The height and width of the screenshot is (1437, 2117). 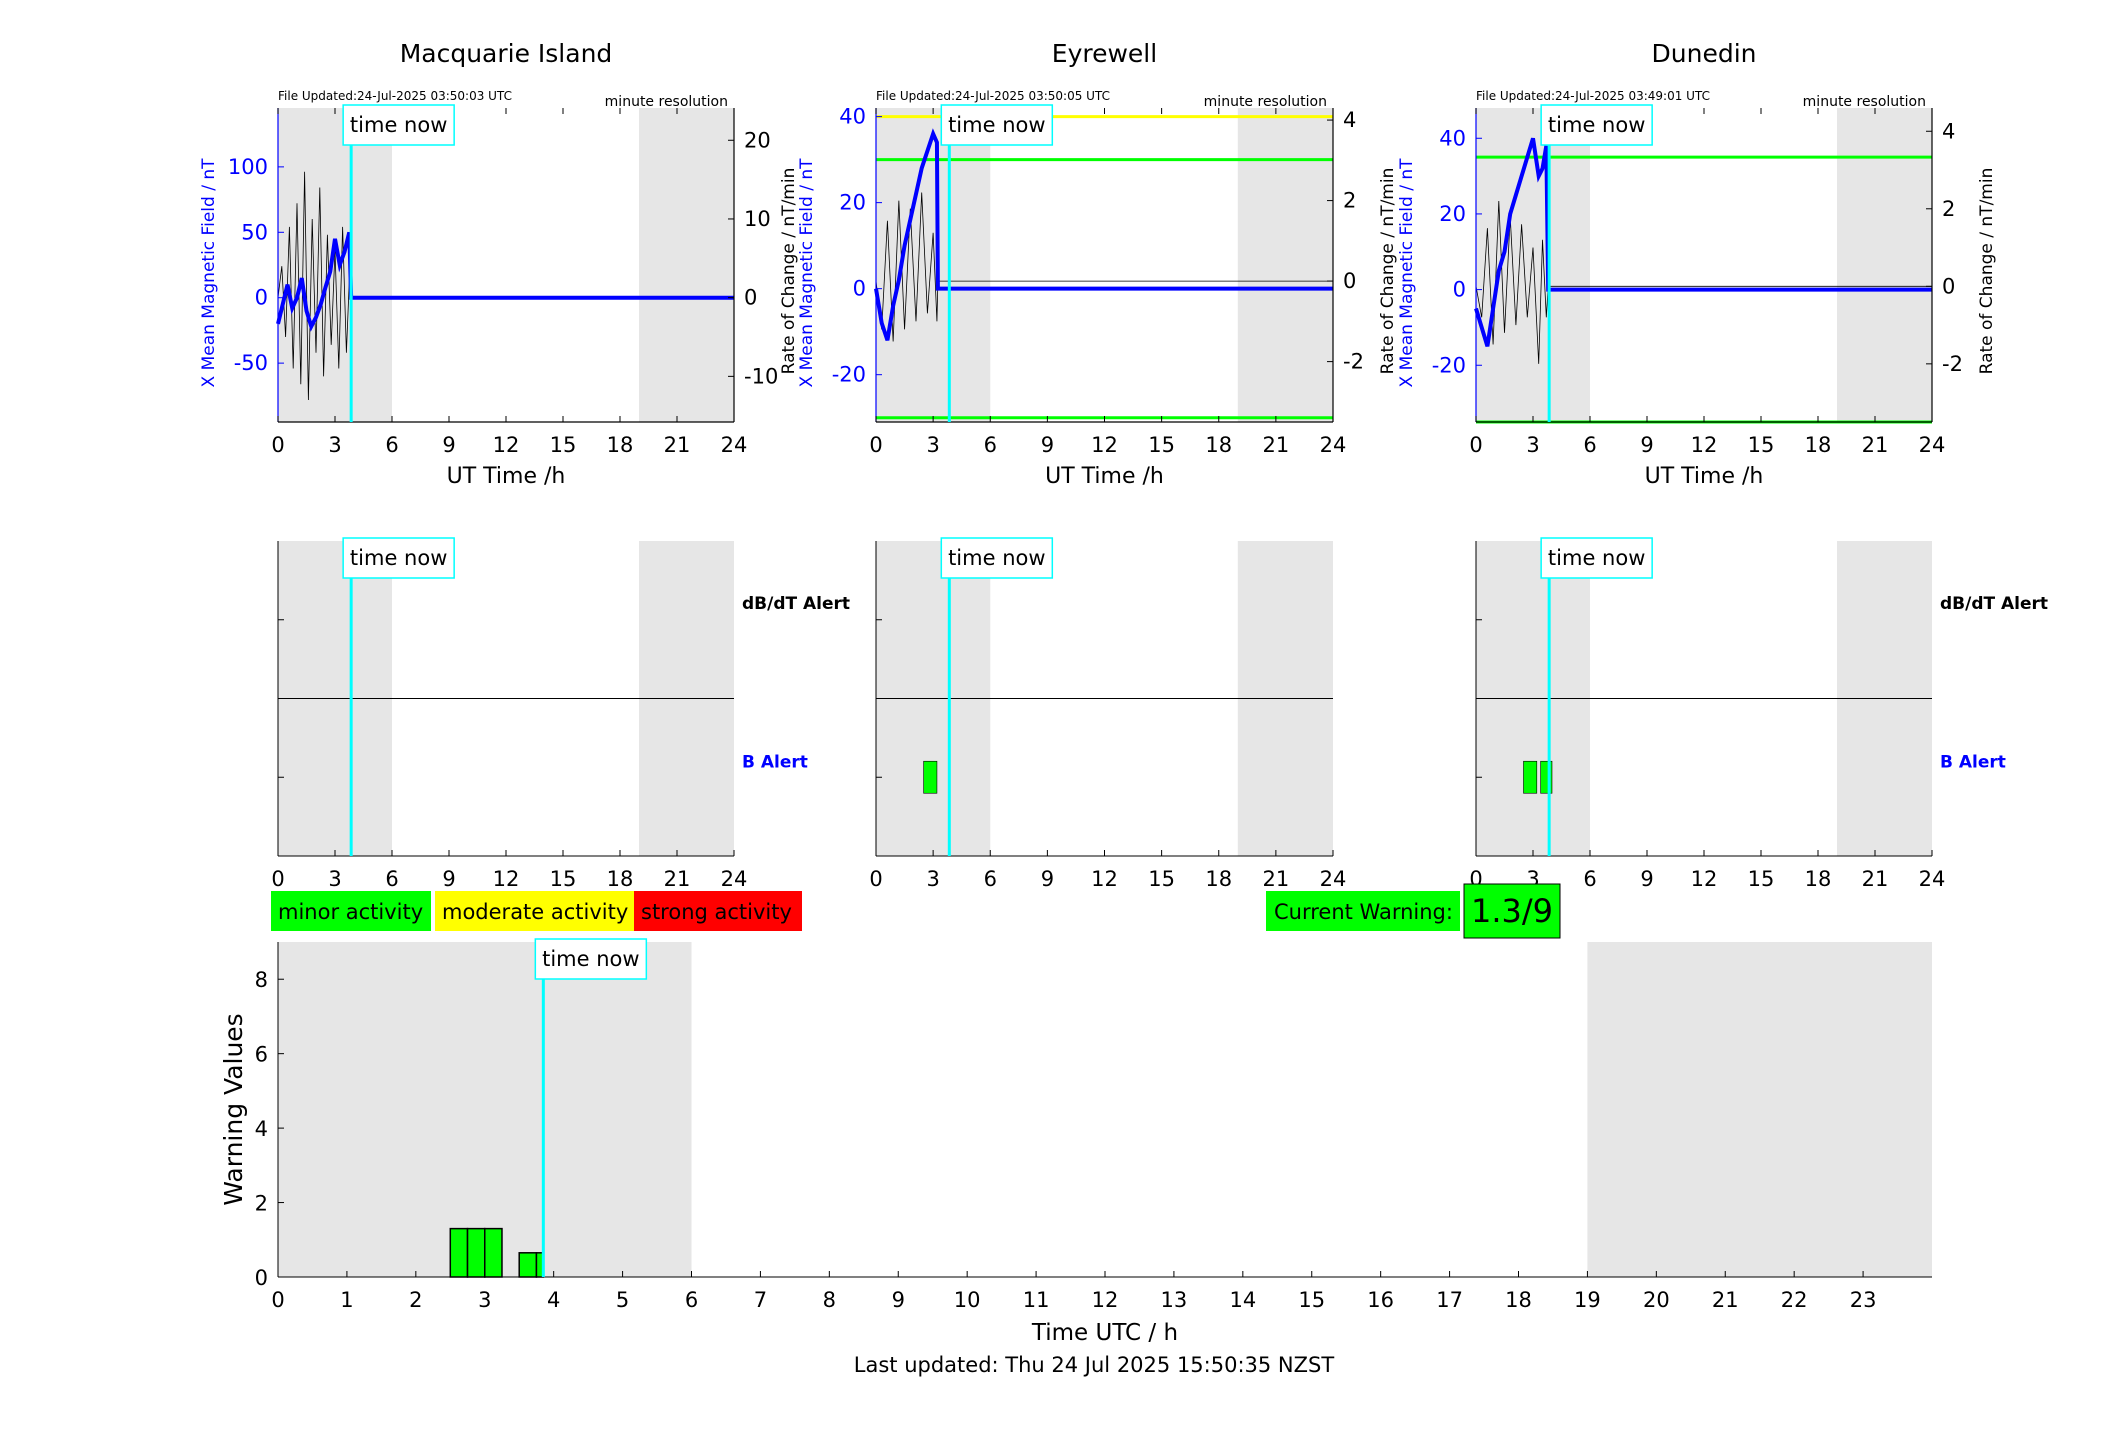 I want to click on top1-xlabel: UT Time /h, so click(x=1104, y=476).